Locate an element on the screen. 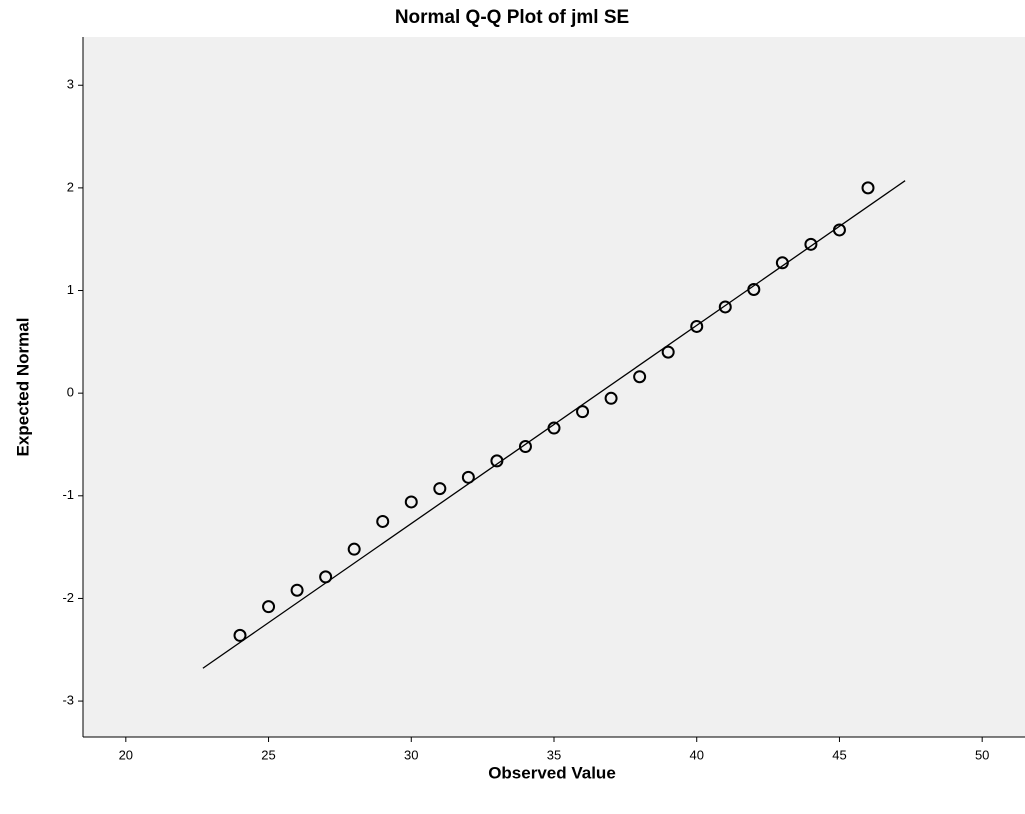 Image resolution: width=1025 pixels, height=814 pixels. y-tick-label: 2 is located at coordinates (70, 186).